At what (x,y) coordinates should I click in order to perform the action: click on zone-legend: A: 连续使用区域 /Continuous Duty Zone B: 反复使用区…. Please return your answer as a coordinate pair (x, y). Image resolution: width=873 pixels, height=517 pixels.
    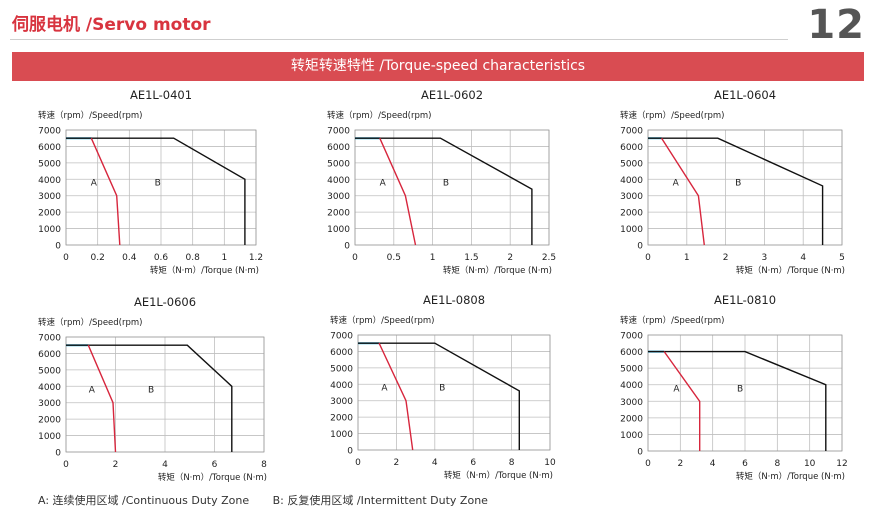
    Looking at the image, I should click on (273, 500).